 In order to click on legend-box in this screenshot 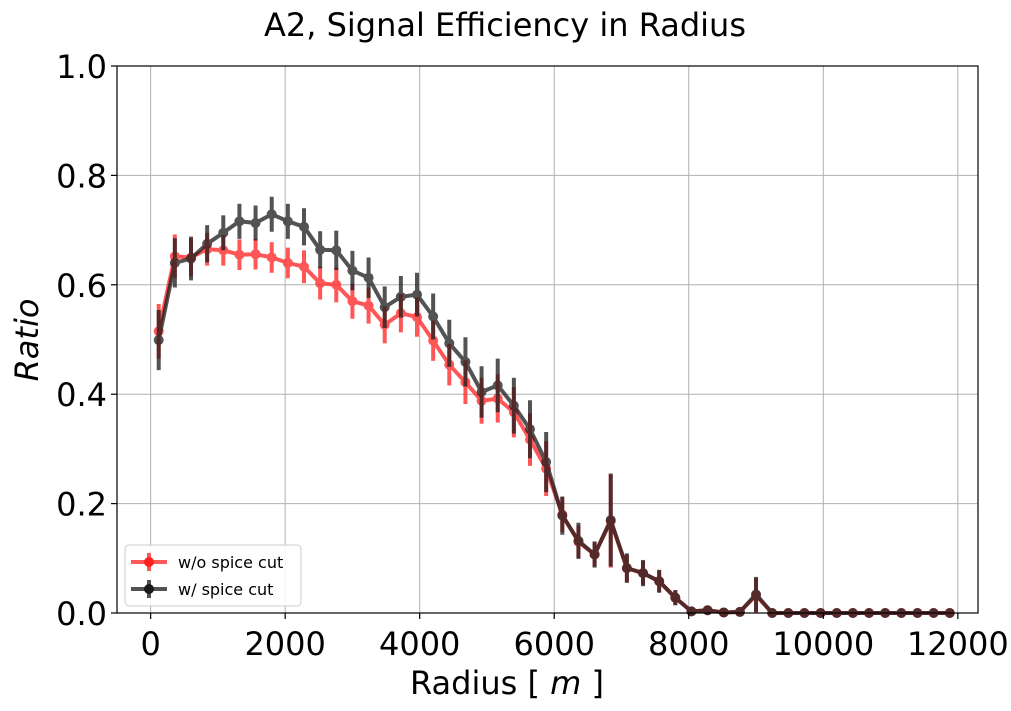, I will do `click(213, 575)`.